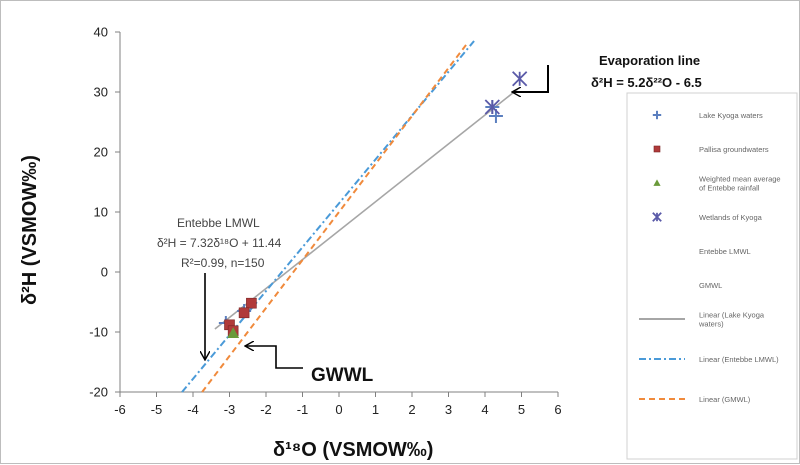 The height and width of the screenshot is (465, 800). I want to click on legend-label: Lake Kyoga waters, so click(731, 115).